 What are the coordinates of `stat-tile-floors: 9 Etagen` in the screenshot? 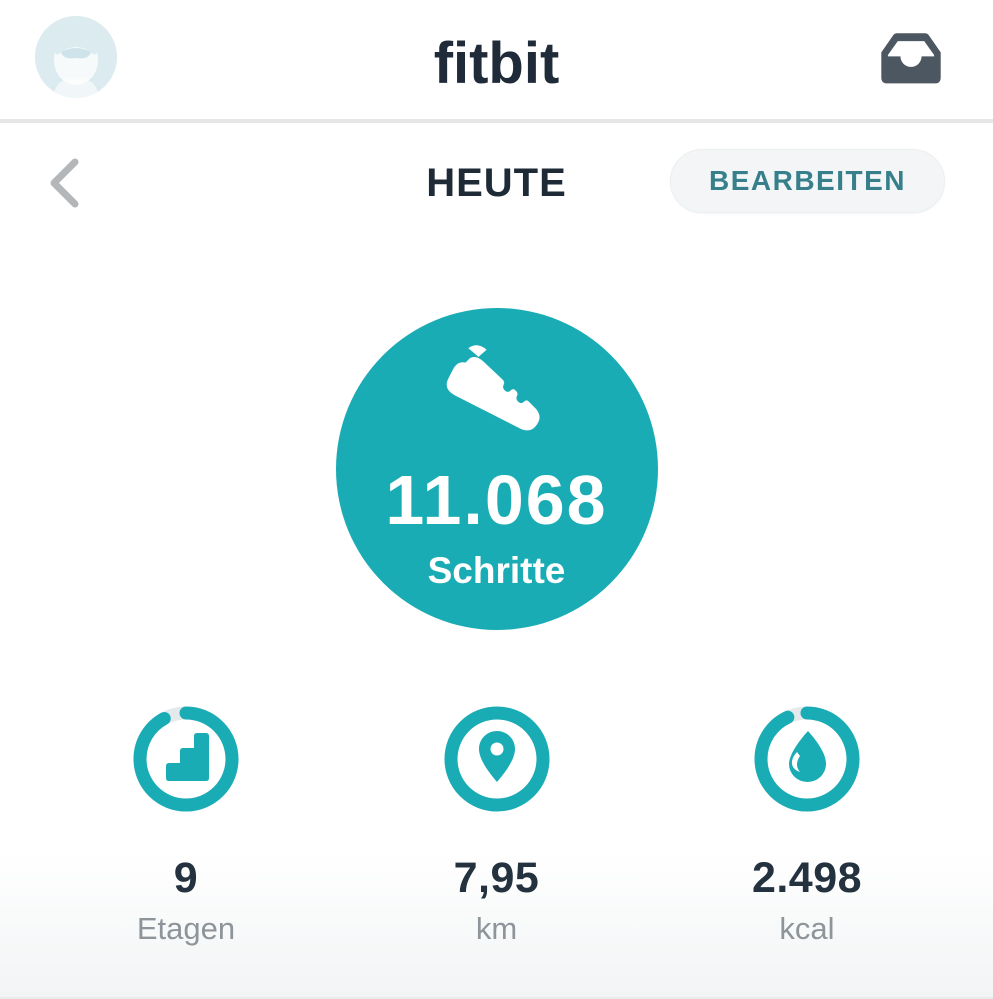 It's located at (186, 826).